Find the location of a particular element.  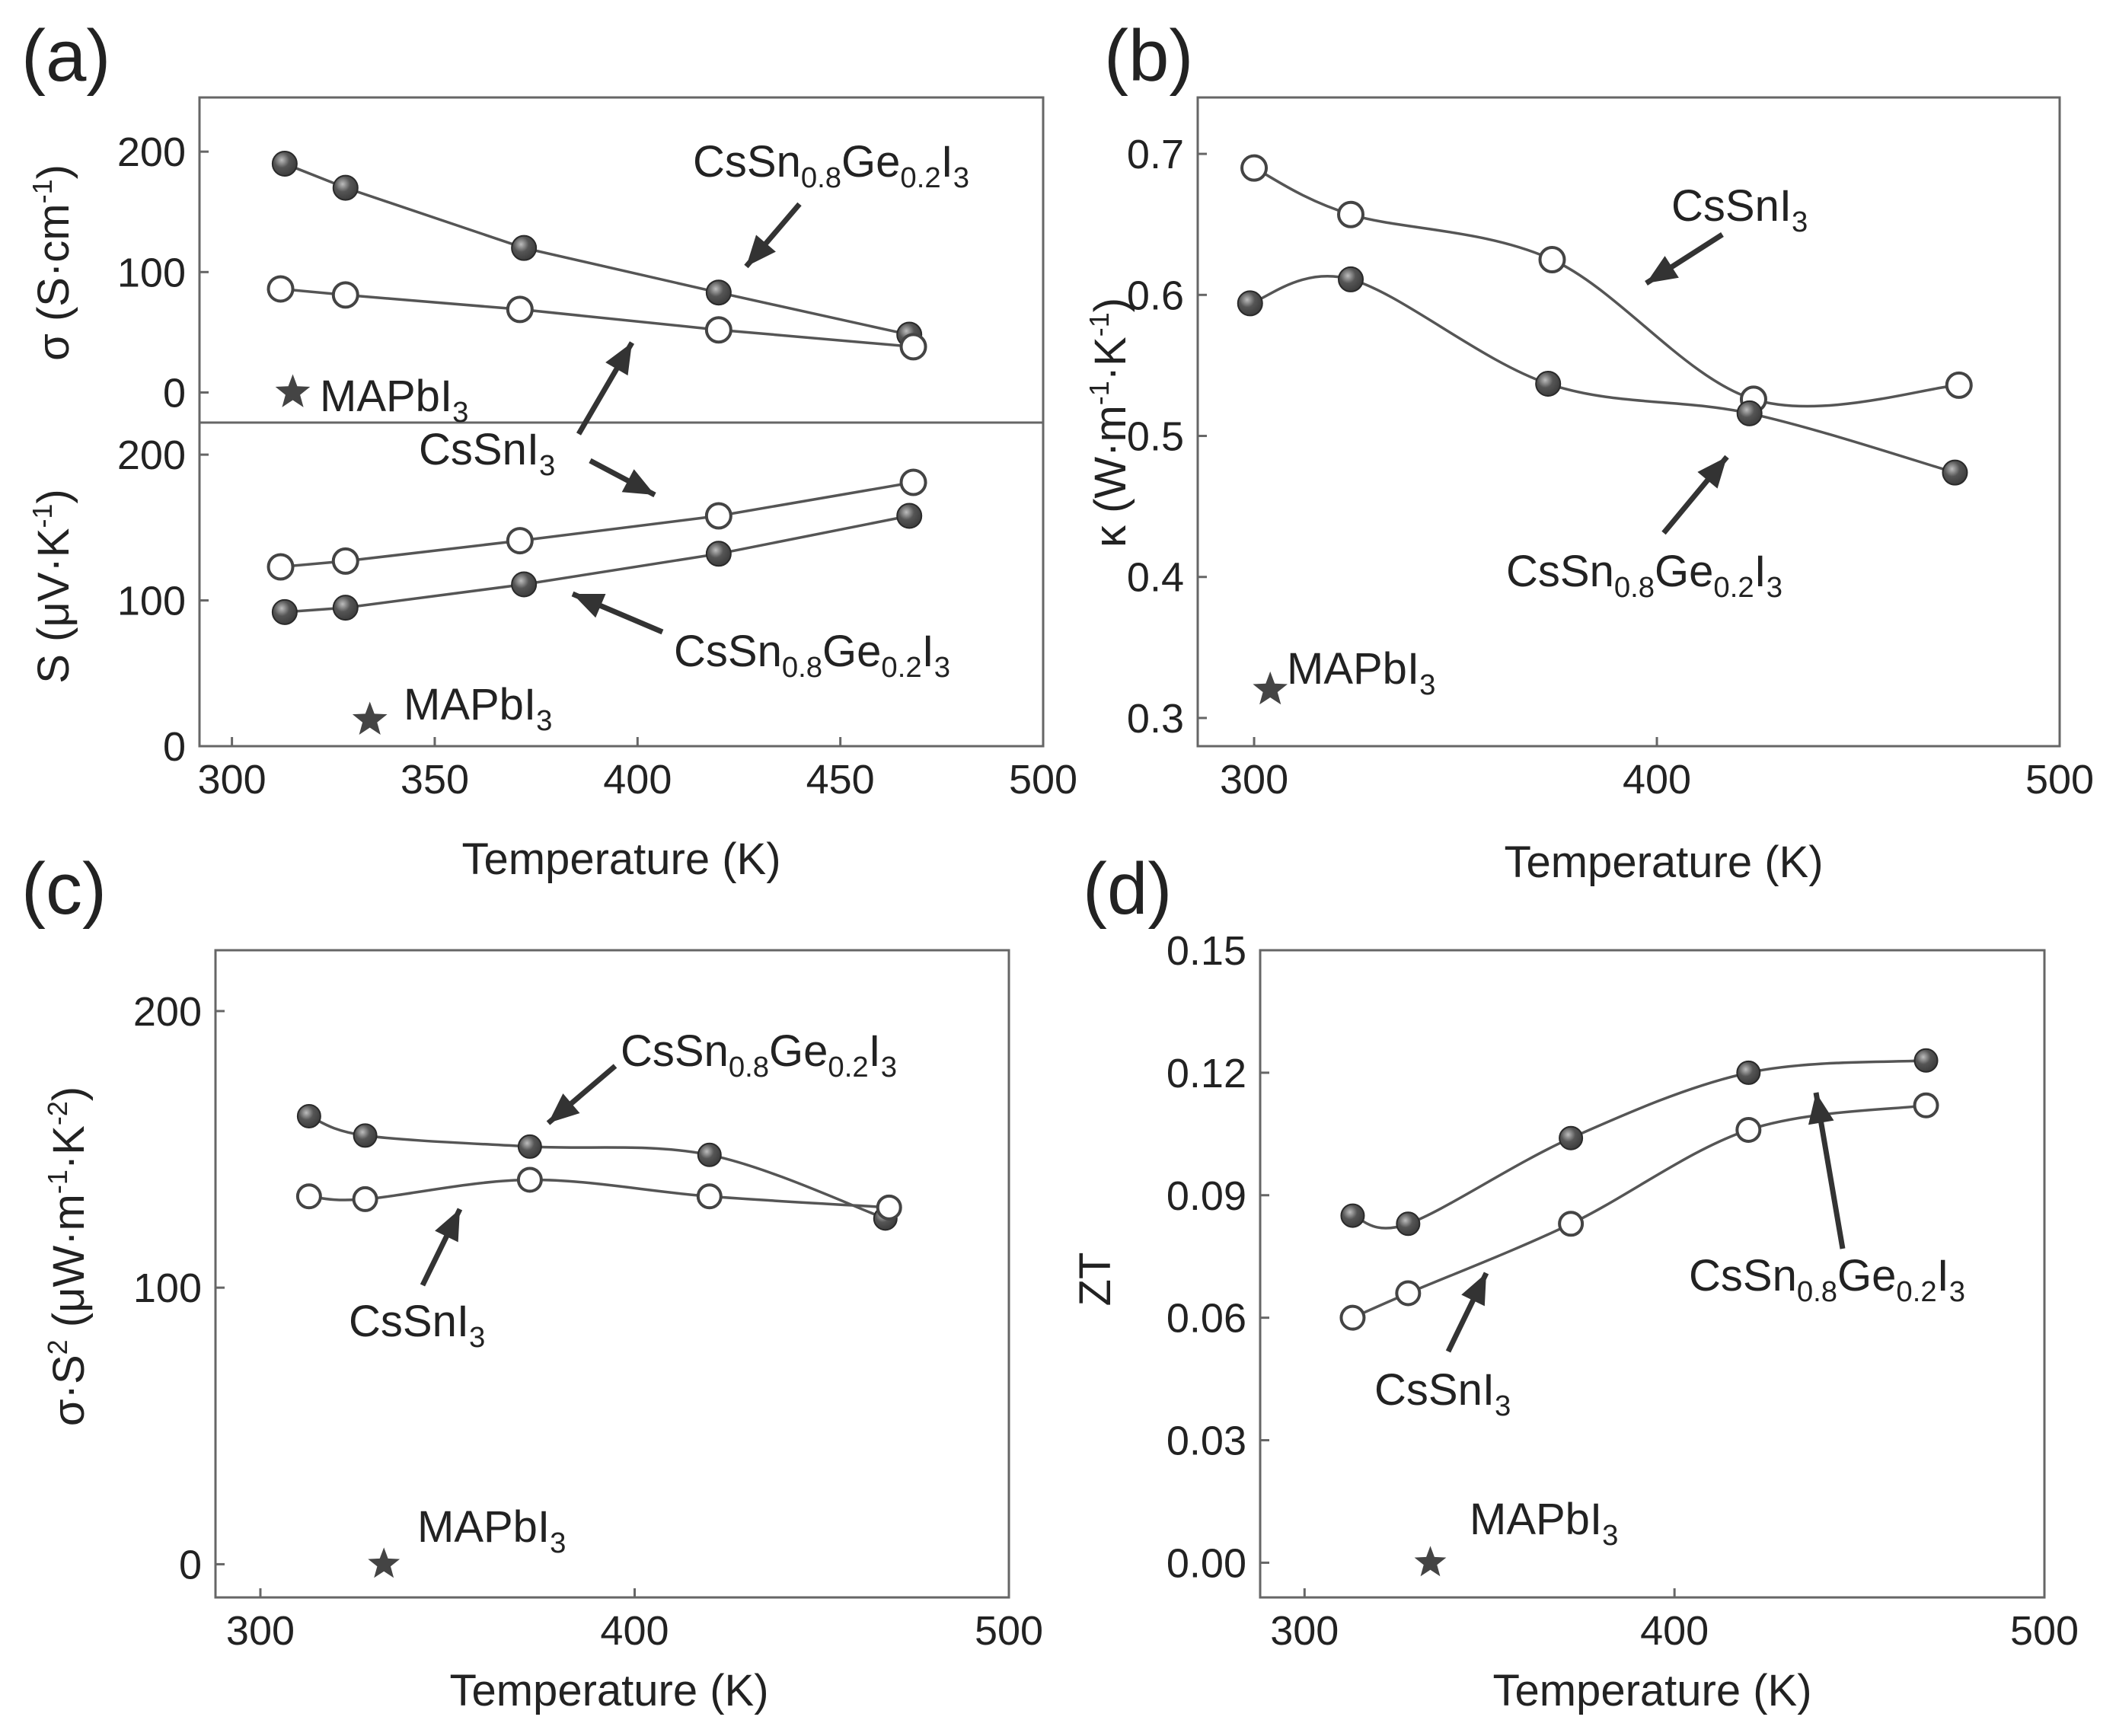

panel-d-xtick-label-0: 300 is located at coordinates (1304, 1631).